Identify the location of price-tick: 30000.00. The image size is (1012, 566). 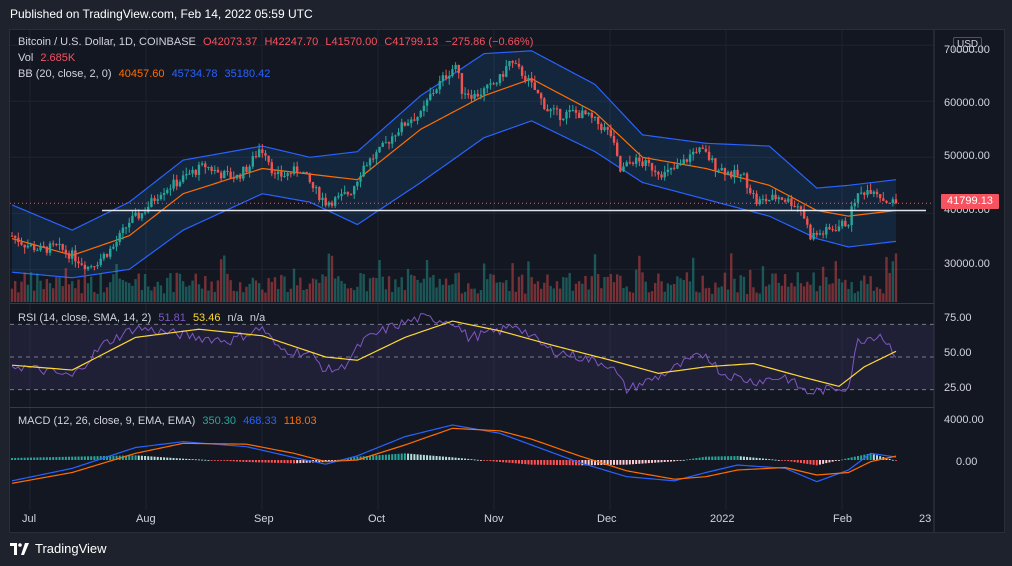
(967, 264).